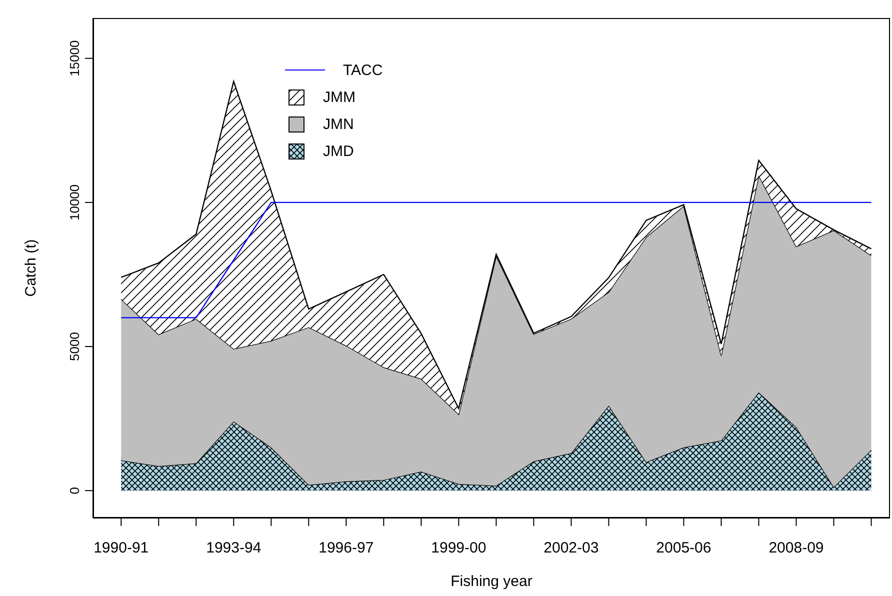  I want to click on y-tick-label: 10000, so click(74, 202).